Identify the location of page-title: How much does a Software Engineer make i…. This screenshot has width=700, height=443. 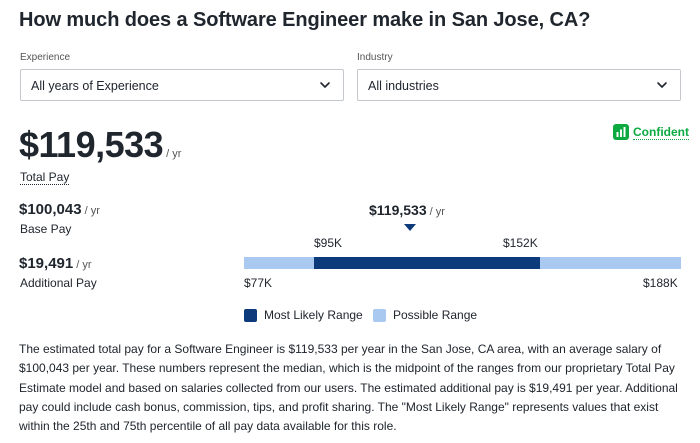
(305, 20).